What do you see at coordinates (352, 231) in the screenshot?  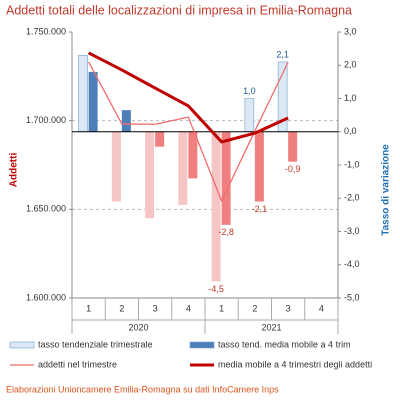 I see `y2-tick-label: -3,0` at bounding box center [352, 231].